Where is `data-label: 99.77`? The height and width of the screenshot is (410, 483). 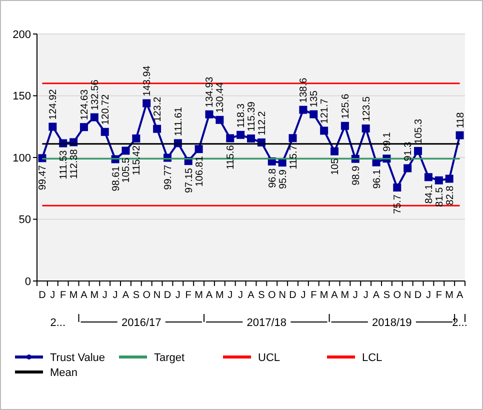 data-label: 99.77 is located at coordinates (168, 177).